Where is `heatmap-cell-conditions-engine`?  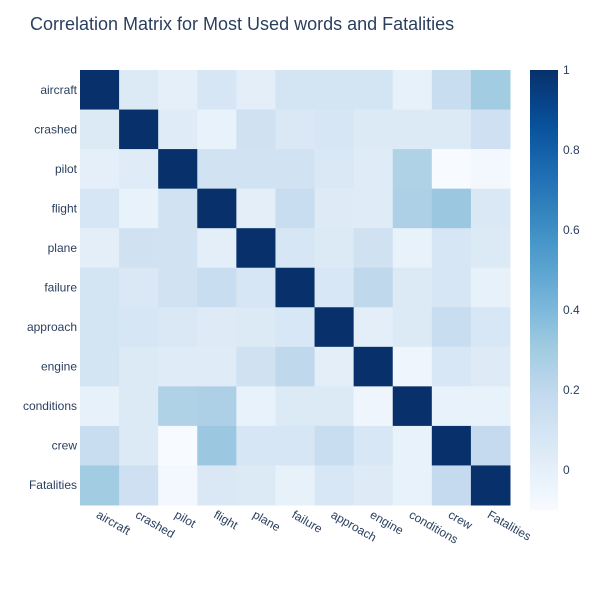 heatmap-cell-conditions-engine is located at coordinates (373, 406).